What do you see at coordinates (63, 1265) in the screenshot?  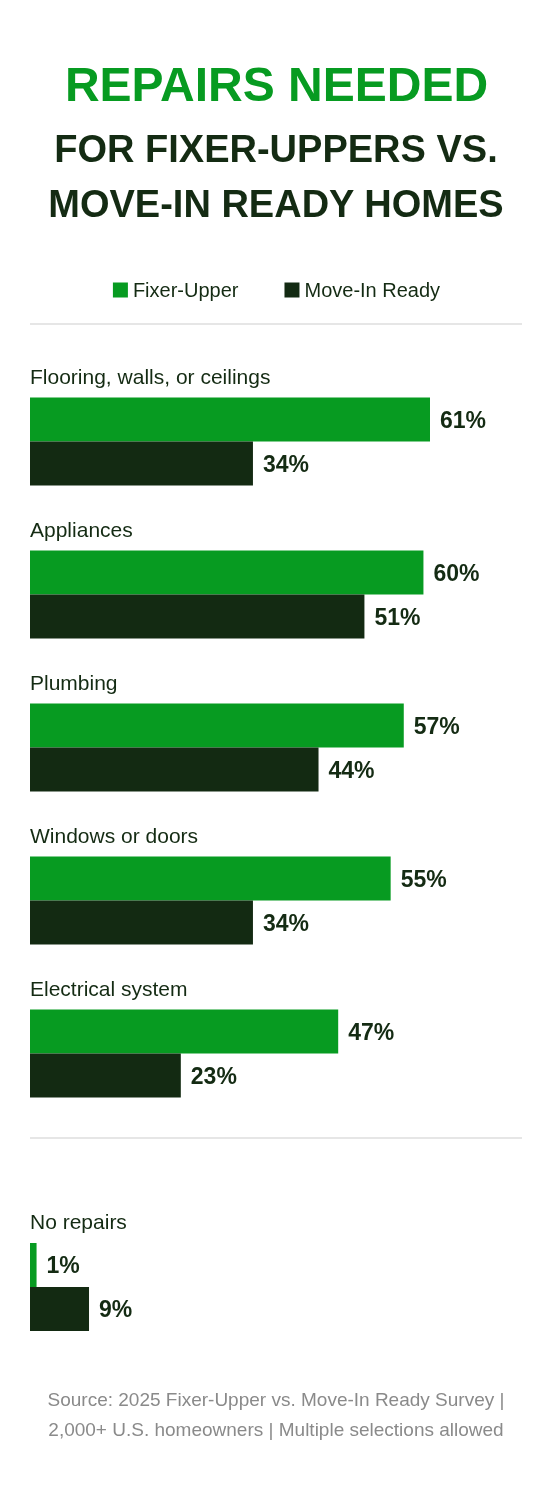 I see `data-label: 1%` at bounding box center [63, 1265].